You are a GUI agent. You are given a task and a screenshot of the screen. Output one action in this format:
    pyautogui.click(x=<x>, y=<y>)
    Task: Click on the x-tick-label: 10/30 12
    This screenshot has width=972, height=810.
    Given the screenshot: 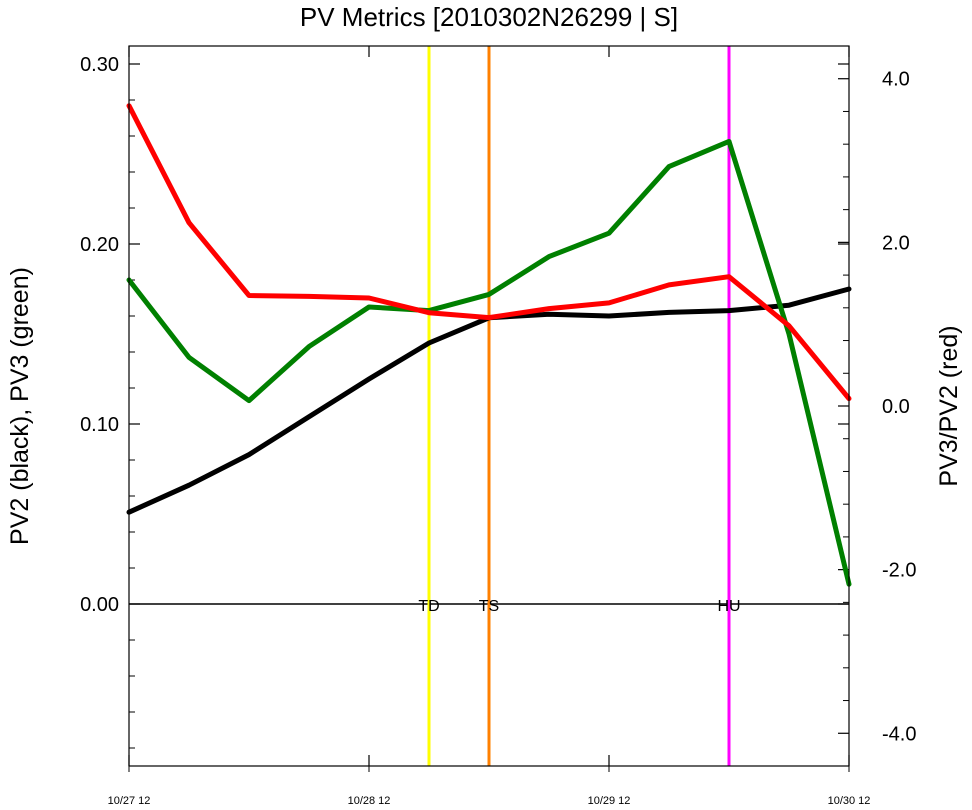 What is the action you would take?
    pyautogui.click(x=849, y=800)
    